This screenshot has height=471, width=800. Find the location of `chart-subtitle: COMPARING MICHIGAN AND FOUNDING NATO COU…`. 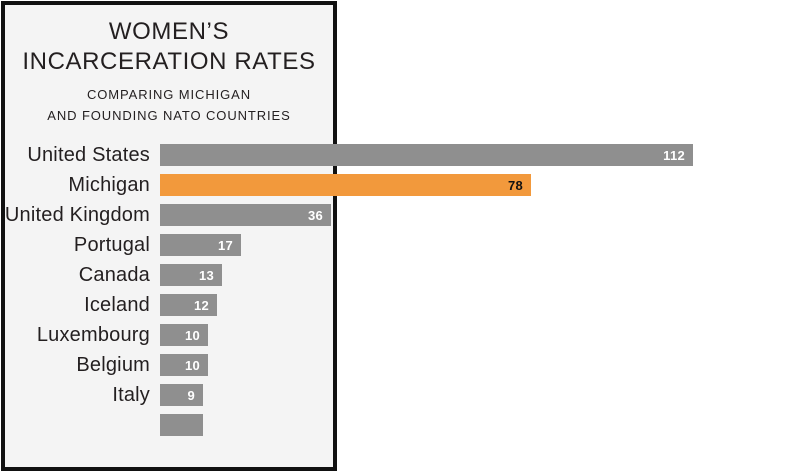

chart-subtitle: COMPARING MICHIGAN AND FOUNDING NATO COU… is located at coordinates (169, 105).